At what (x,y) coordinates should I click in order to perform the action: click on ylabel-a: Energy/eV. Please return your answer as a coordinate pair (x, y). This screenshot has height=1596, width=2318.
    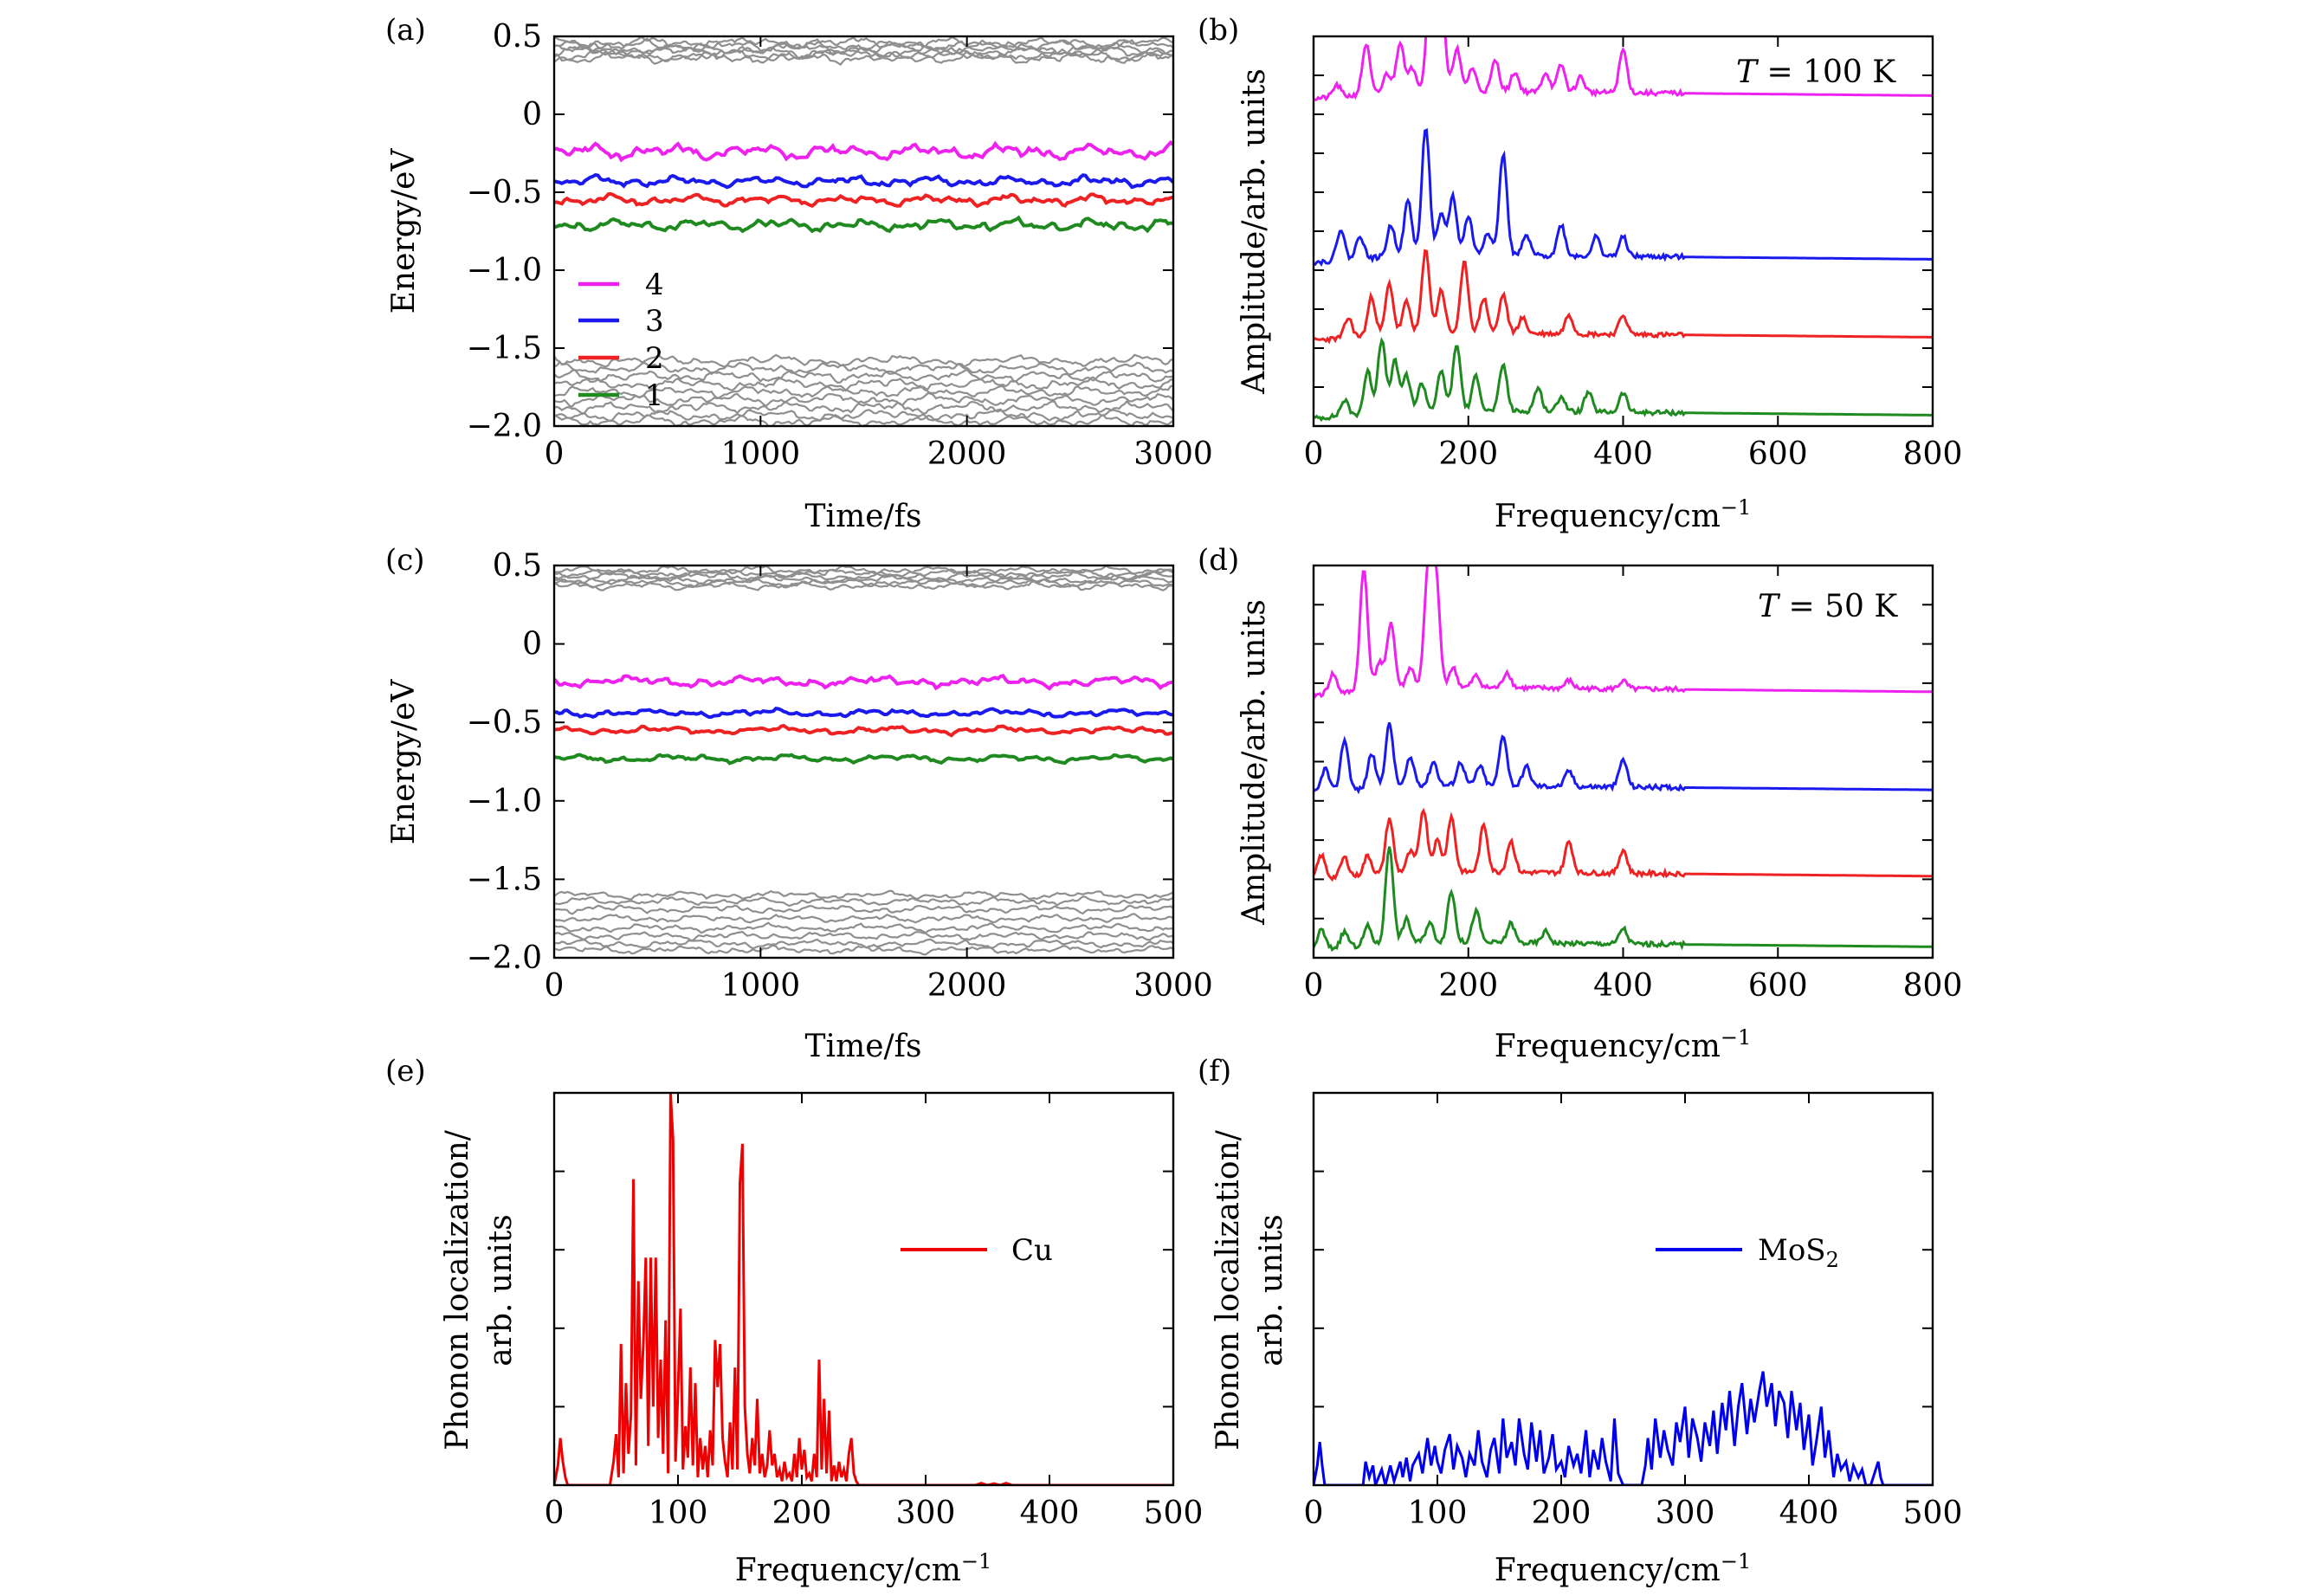
    Looking at the image, I should click on (404, 231).